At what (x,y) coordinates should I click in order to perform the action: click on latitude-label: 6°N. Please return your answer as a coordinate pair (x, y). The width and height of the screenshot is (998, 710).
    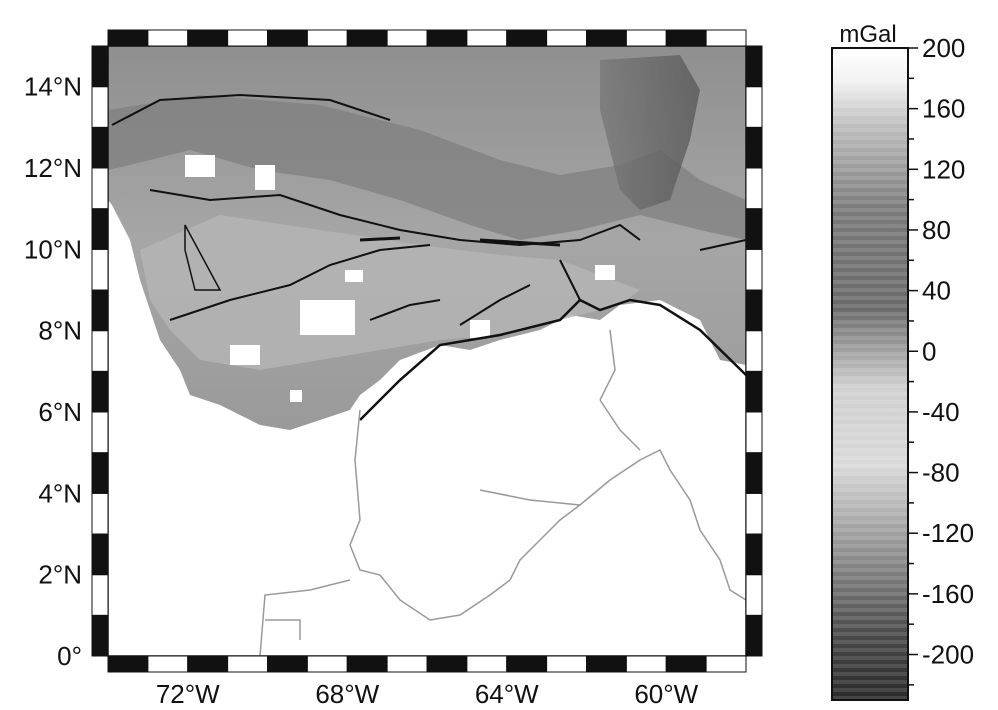
    Looking at the image, I should click on (60, 412).